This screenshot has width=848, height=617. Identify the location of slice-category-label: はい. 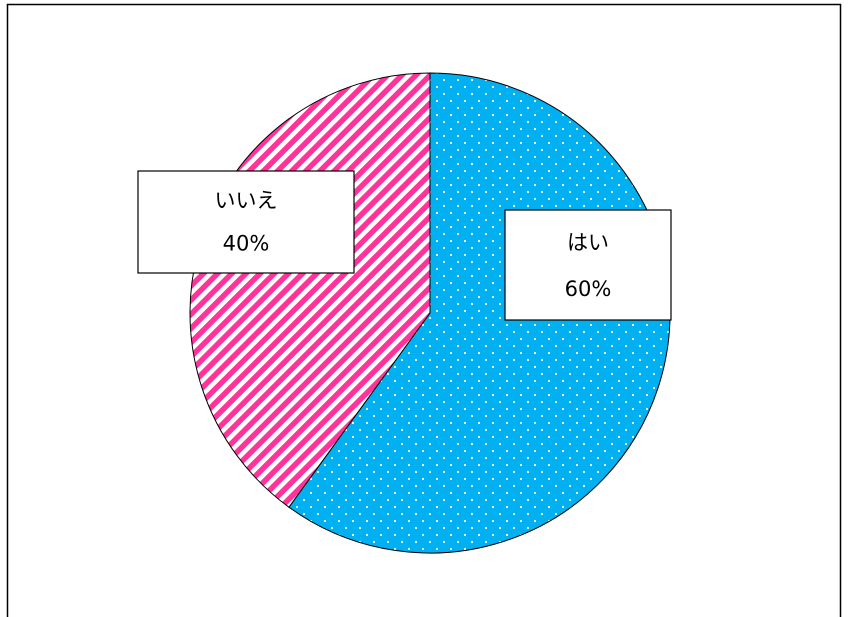
(588, 243).